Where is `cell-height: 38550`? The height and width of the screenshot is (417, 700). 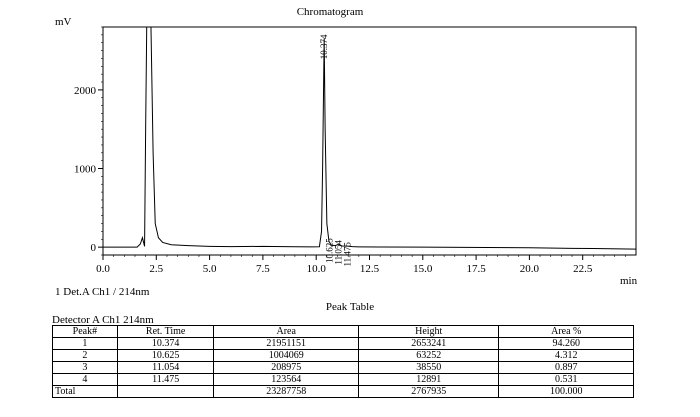
cell-height: 38550 is located at coordinates (428, 367).